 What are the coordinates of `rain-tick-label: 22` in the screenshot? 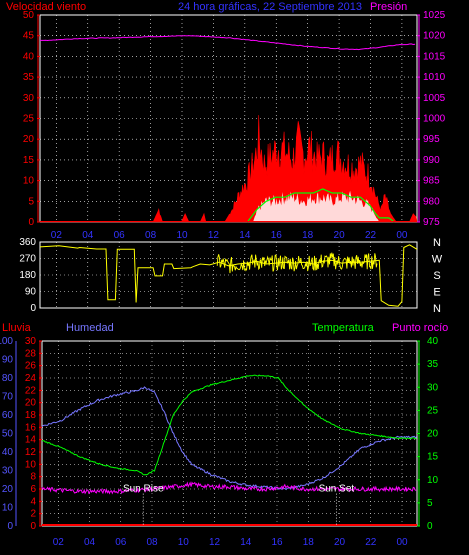 It's located at (31, 390).